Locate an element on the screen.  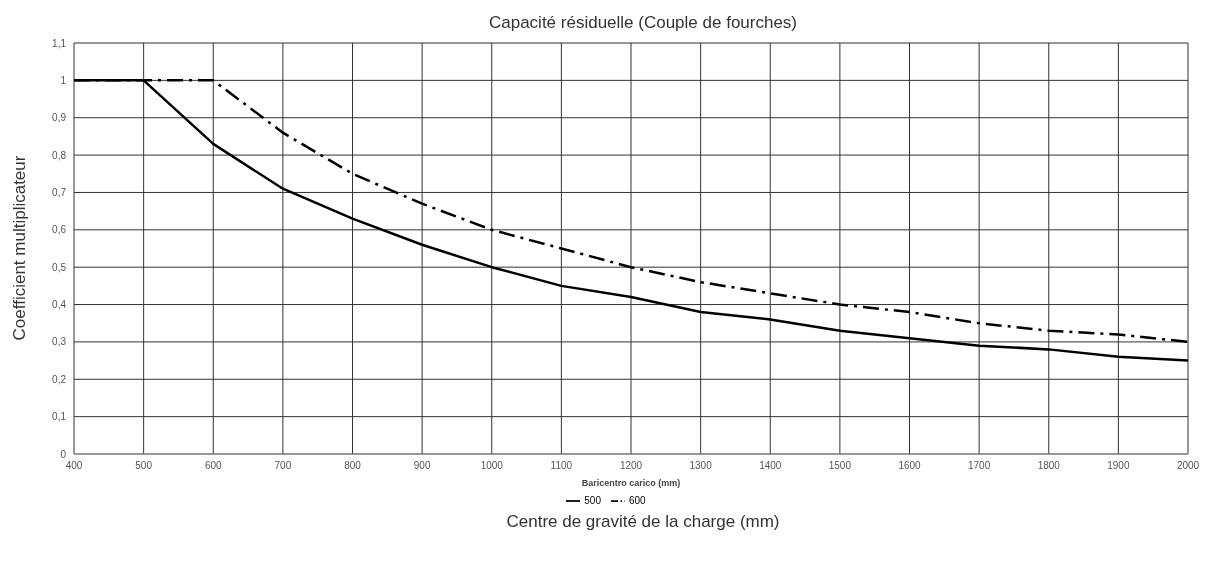
x-tick-label: 1100 is located at coordinates (561, 466).